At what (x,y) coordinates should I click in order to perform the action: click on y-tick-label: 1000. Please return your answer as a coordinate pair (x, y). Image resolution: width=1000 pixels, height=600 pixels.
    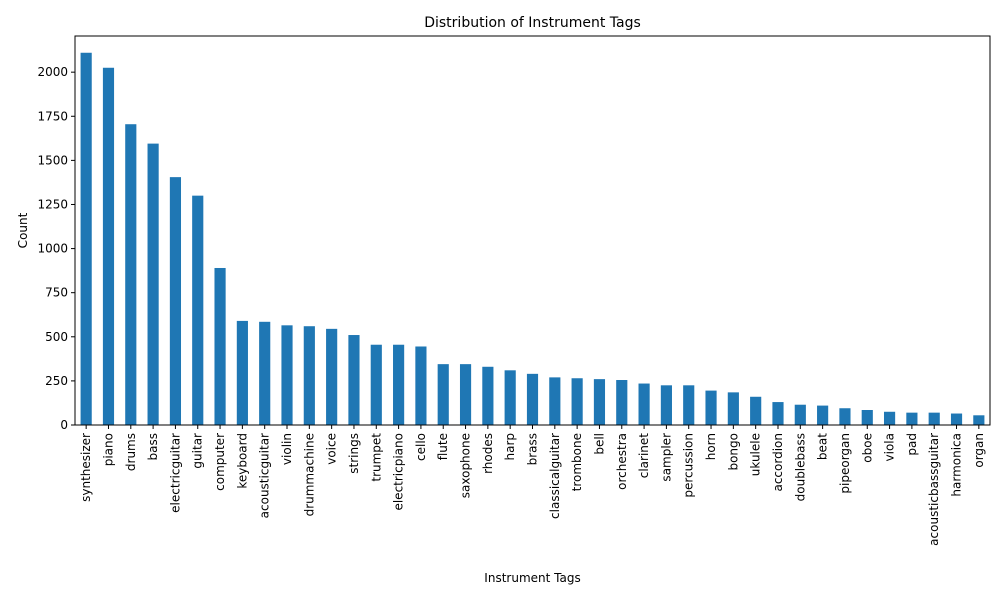
    Looking at the image, I should click on (52, 249).